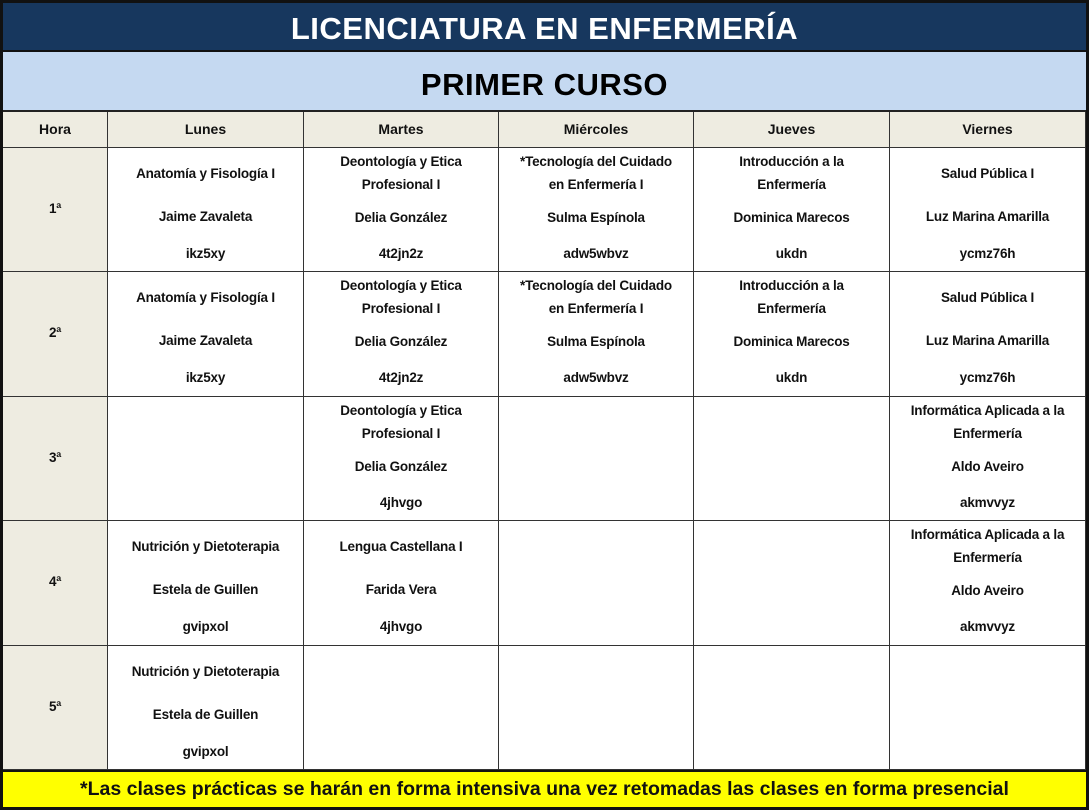  Describe the element at coordinates (205, 589) in the screenshot. I see `teacher: Estela de Guillen` at that location.